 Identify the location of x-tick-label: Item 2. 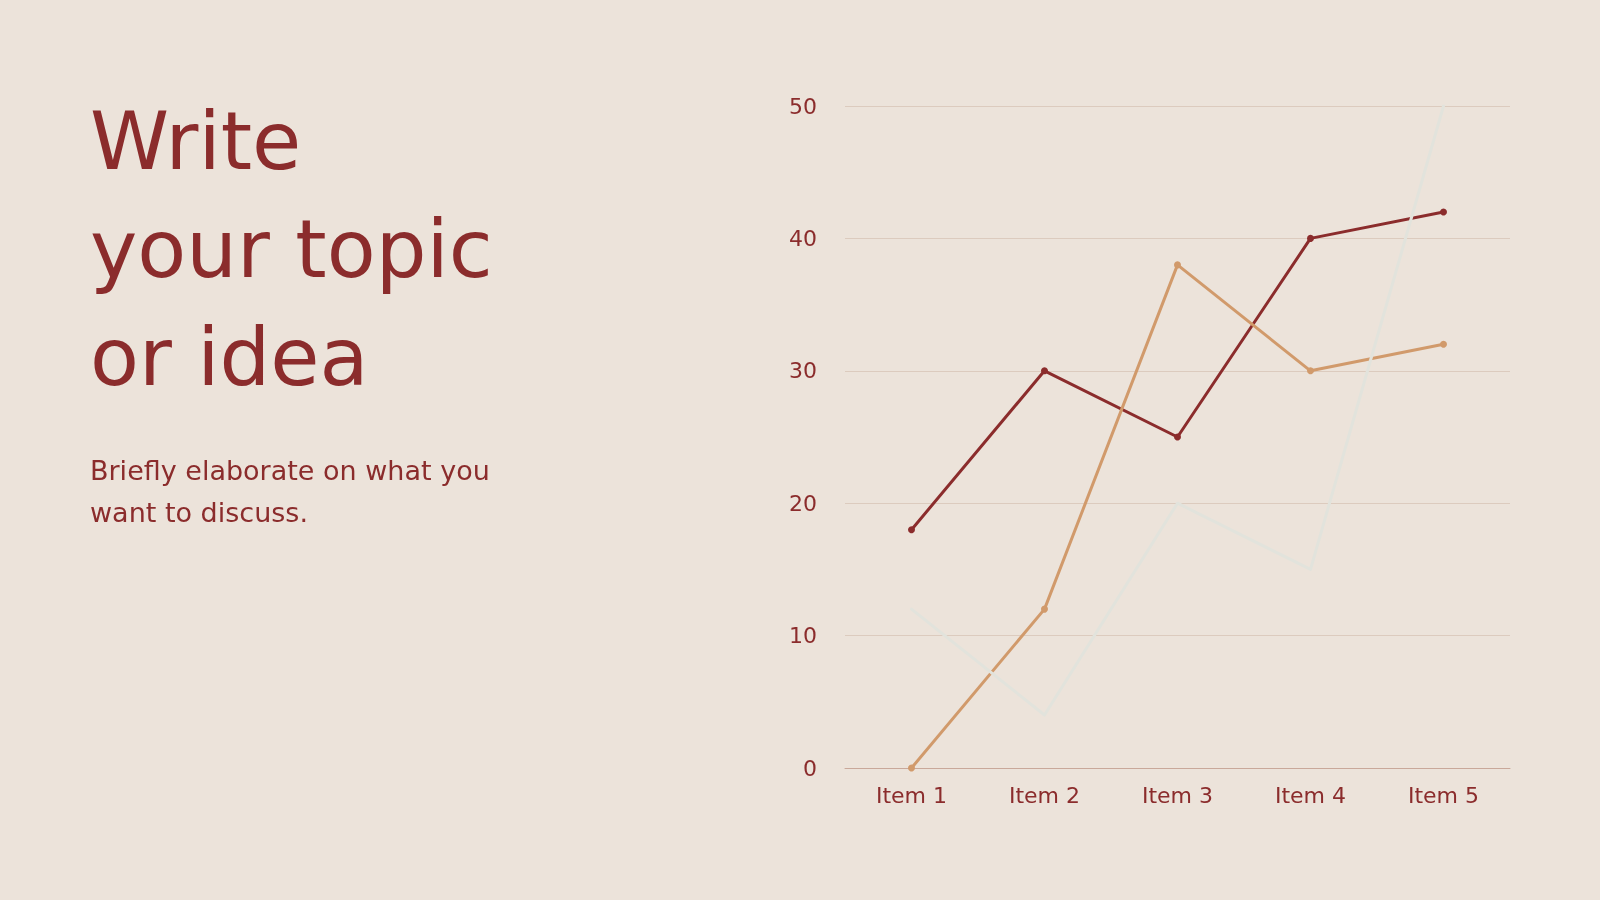
(1044, 795).